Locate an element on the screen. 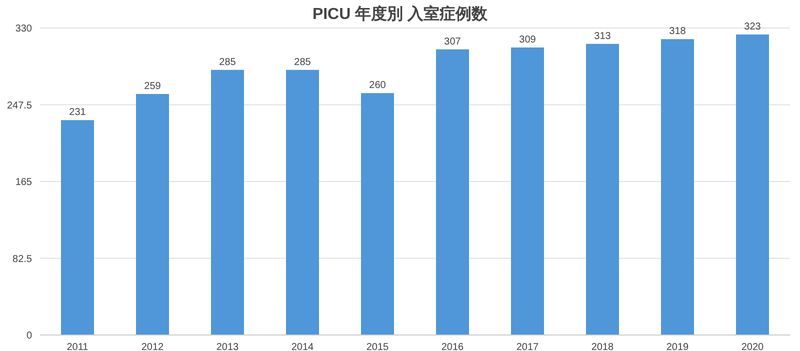  data-label: 260 is located at coordinates (377, 86).